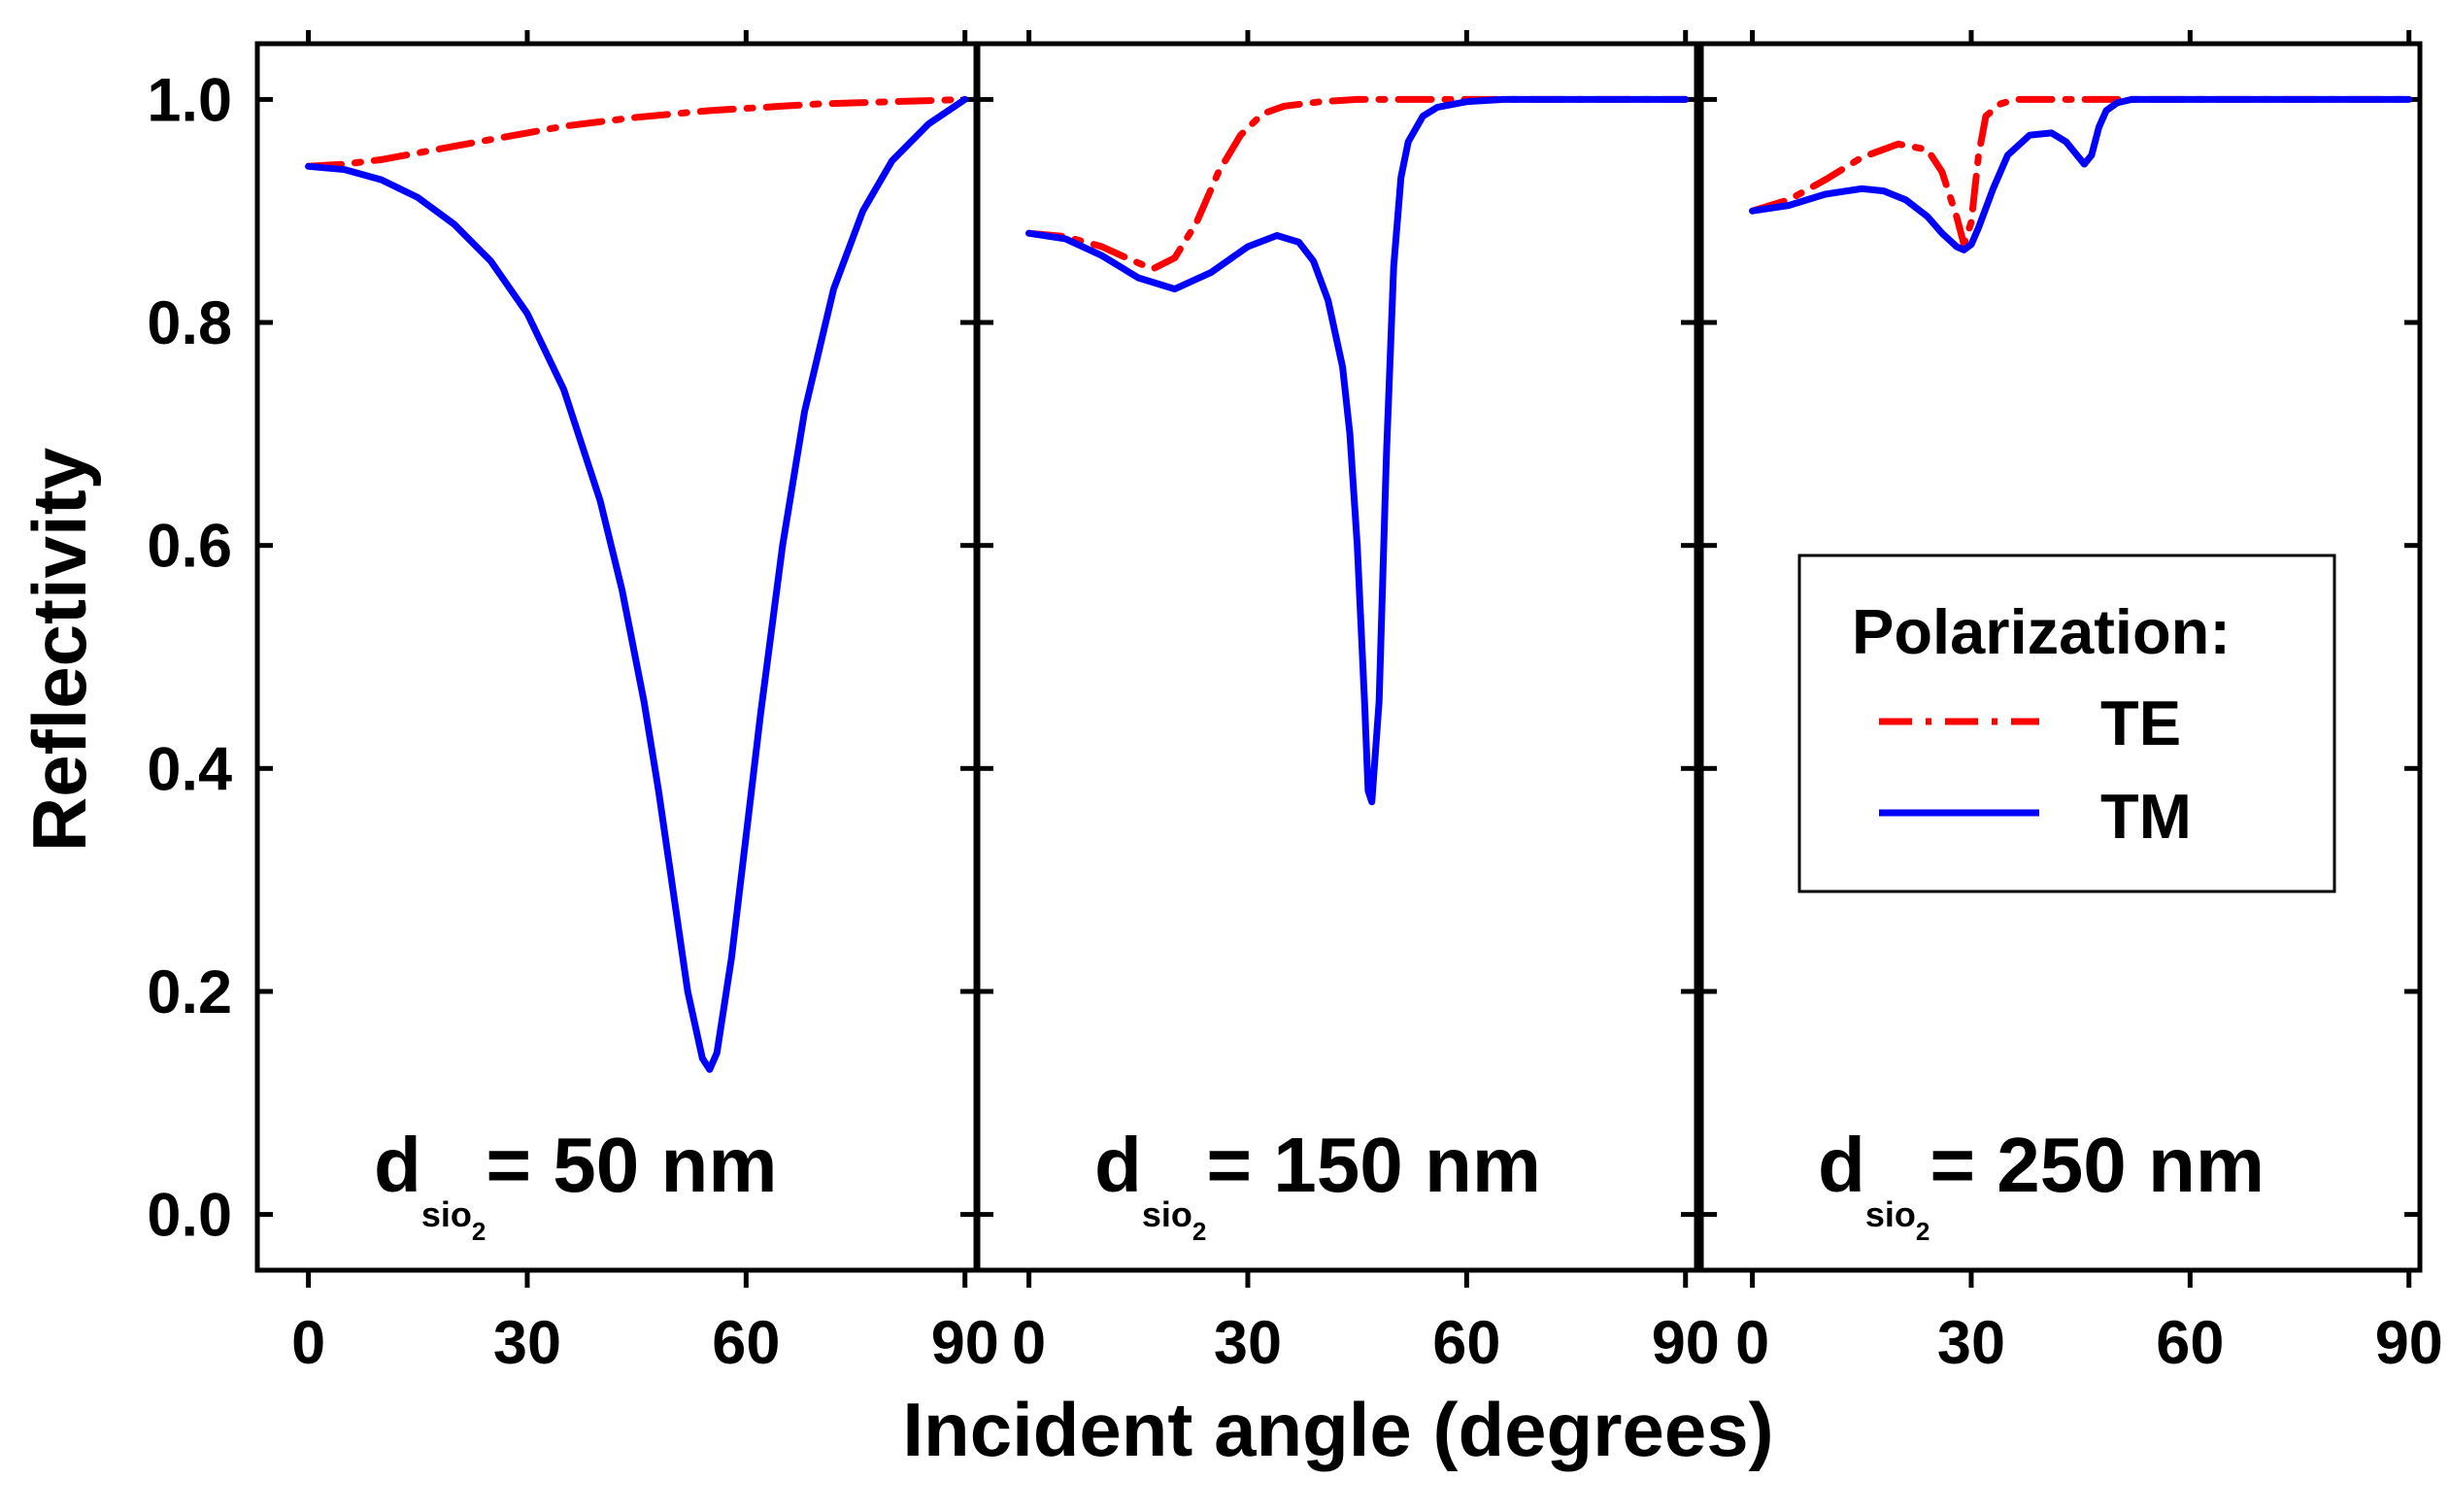  I want to click on y-tick-label: 1.0, so click(189, 100).